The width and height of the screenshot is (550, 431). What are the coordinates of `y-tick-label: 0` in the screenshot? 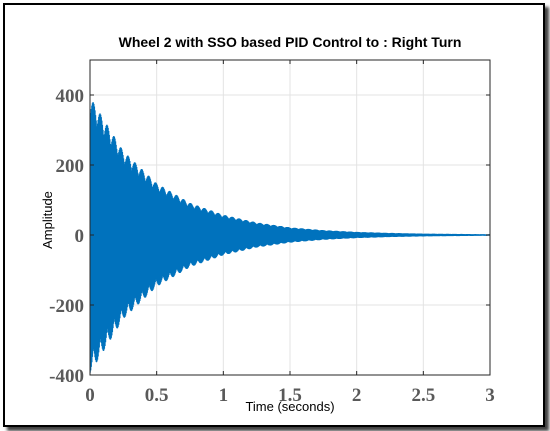 It's located at (80, 236).